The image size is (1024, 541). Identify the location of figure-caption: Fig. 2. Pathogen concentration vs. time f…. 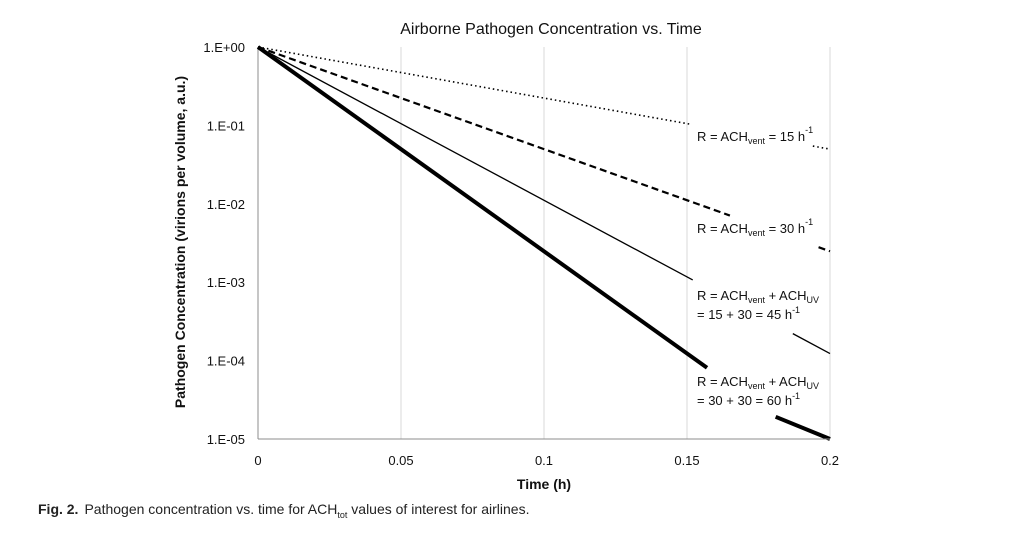
(283, 510).